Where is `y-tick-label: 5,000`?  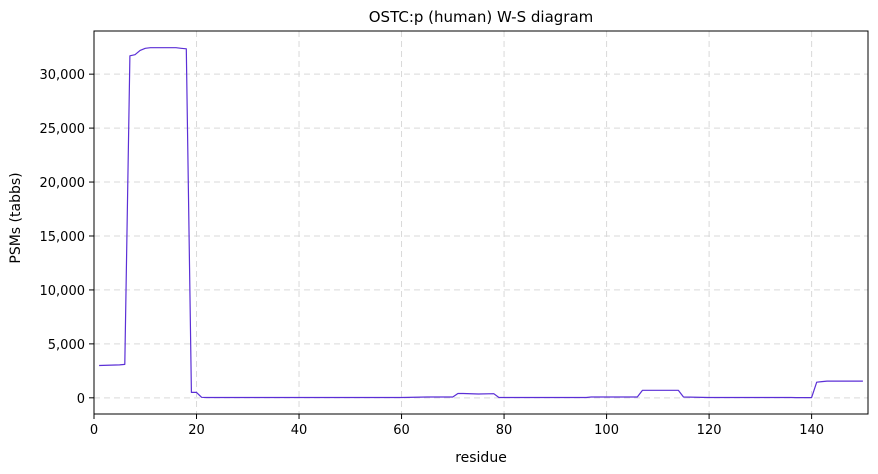
y-tick-label: 5,000 is located at coordinates (66, 345).